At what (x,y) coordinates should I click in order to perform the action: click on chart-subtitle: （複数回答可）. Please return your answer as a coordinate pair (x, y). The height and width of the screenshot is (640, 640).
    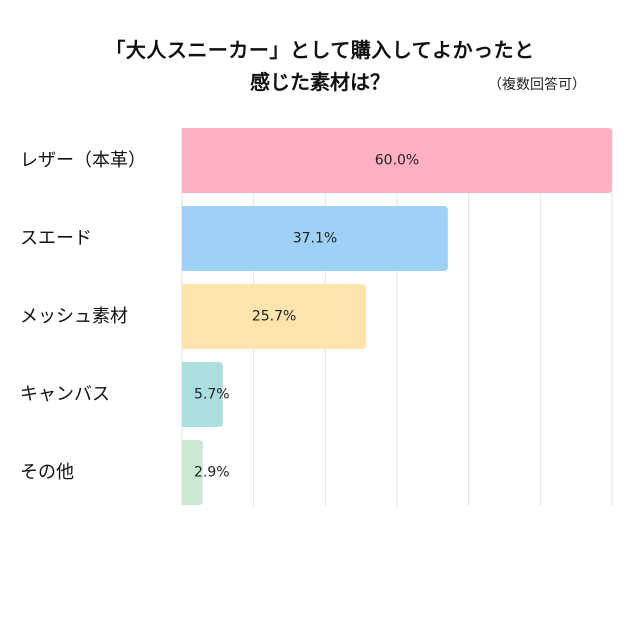
    Looking at the image, I should click on (537, 85).